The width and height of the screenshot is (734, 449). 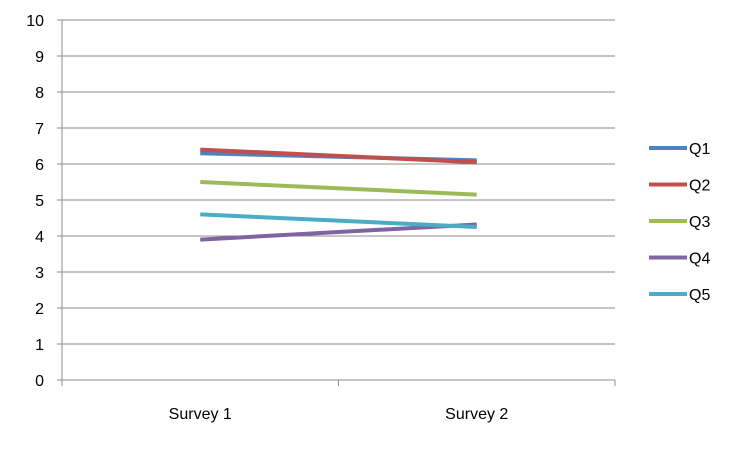 What do you see at coordinates (39, 345) in the screenshot?
I see `y-tick-label: 1` at bounding box center [39, 345].